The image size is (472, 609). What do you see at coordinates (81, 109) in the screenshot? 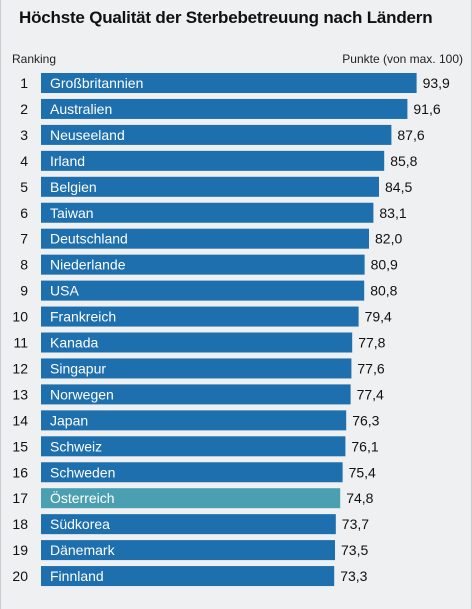
I see `category-label: Australien` at bounding box center [81, 109].